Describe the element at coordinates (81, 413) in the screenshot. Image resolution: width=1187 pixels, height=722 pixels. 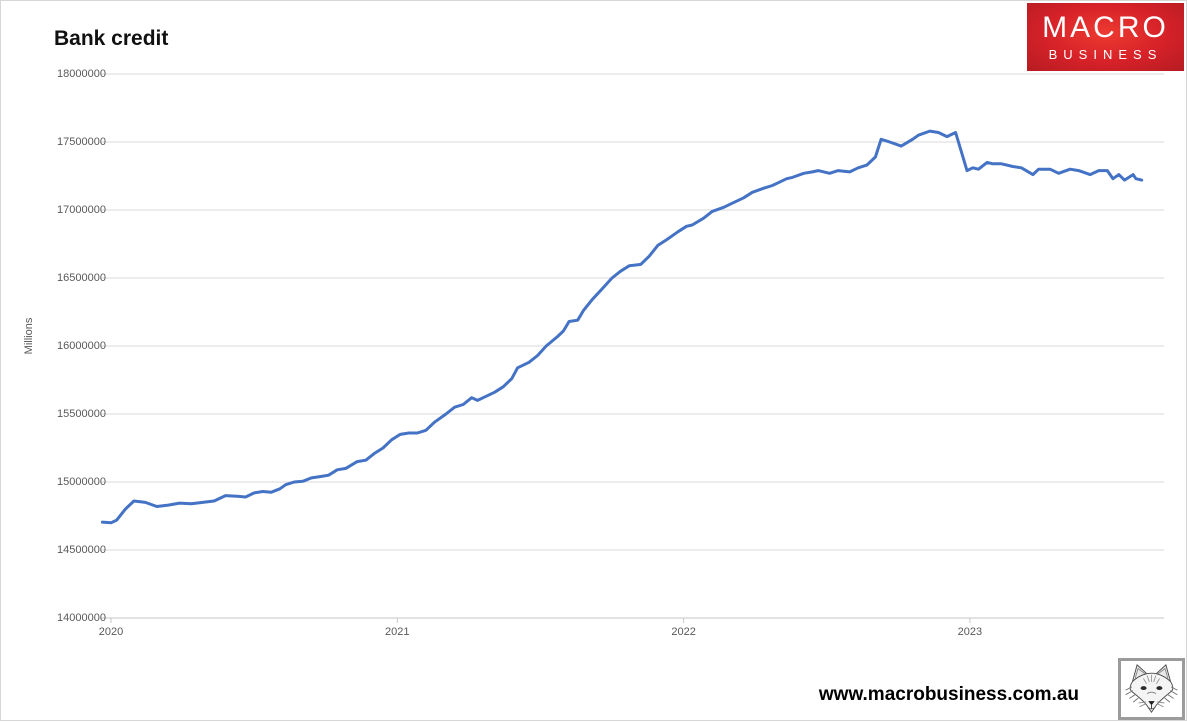
I see `y-axis-tick-label: 15500000` at that location.